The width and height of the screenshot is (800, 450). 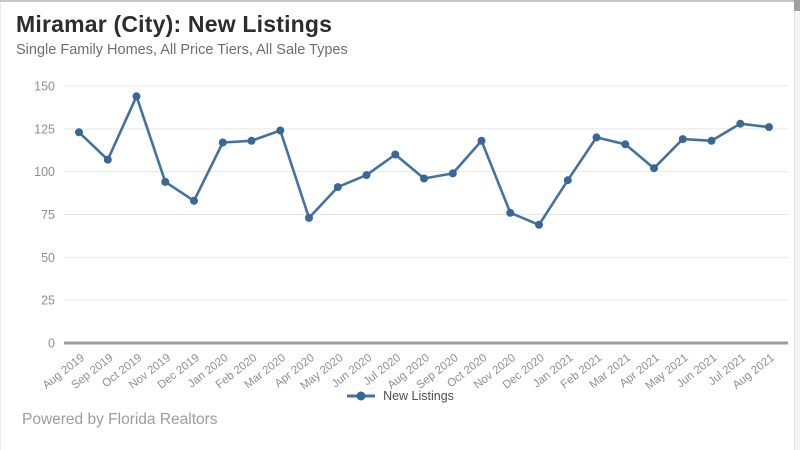 I want to click on y-axis-tick-label: 150, so click(x=44, y=87).